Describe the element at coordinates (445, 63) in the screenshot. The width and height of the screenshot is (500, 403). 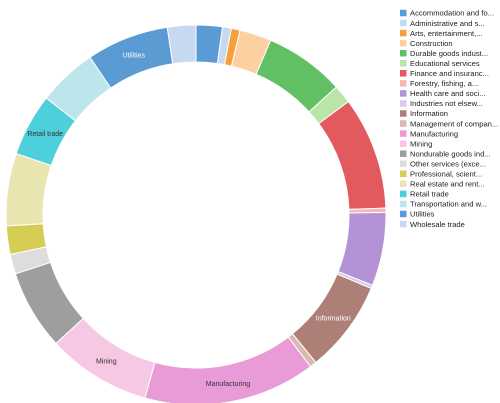
I see `legend-label: Educational services` at that location.